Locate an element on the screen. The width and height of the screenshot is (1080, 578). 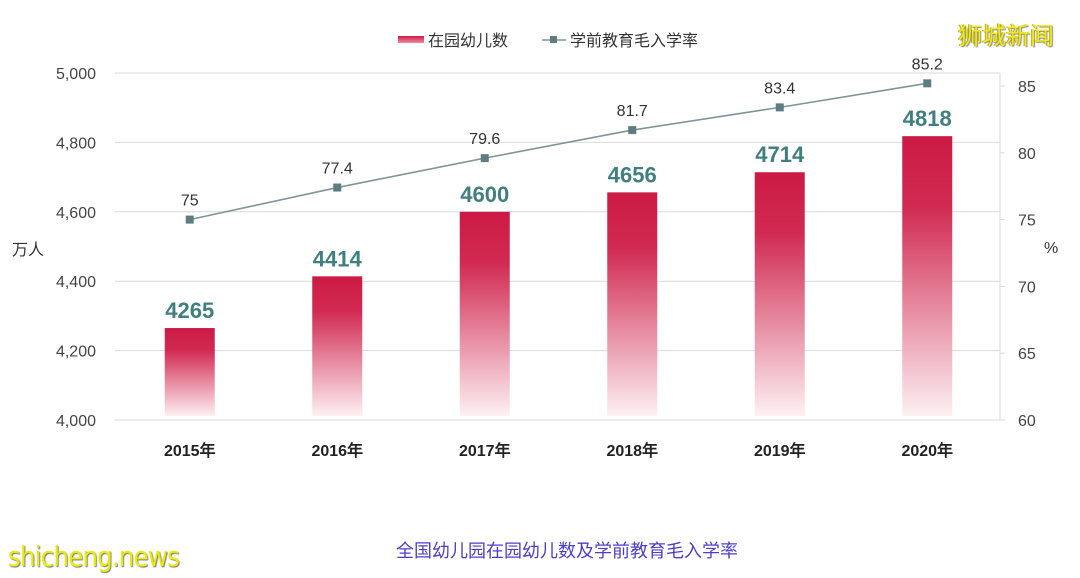
x-tick-label: 2018年 is located at coordinates (632, 450).